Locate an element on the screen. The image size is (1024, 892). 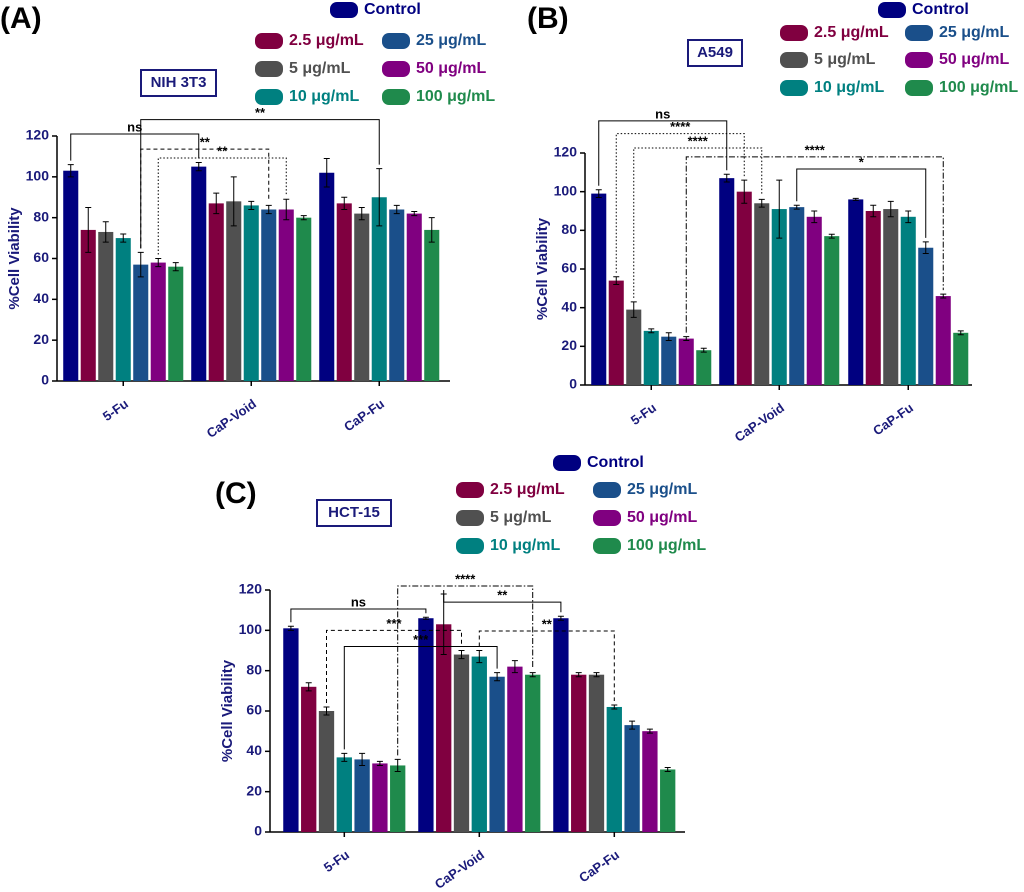
panel-label: (C) is located at coordinates (236, 493).